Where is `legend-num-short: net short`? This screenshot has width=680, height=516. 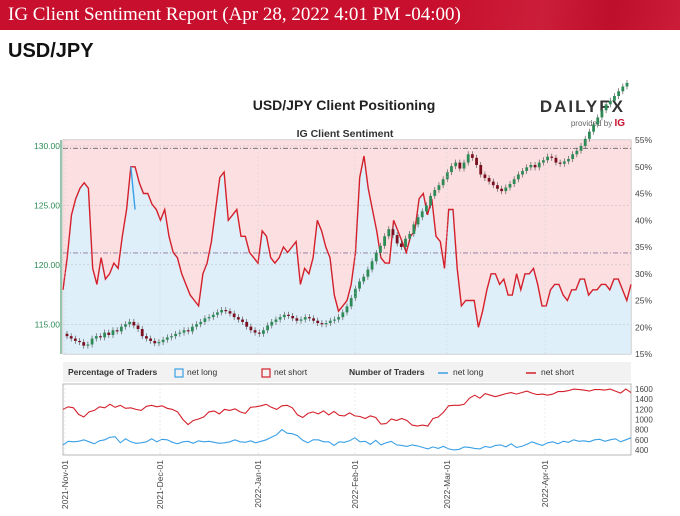 legend-num-short: net short is located at coordinates (558, 372).